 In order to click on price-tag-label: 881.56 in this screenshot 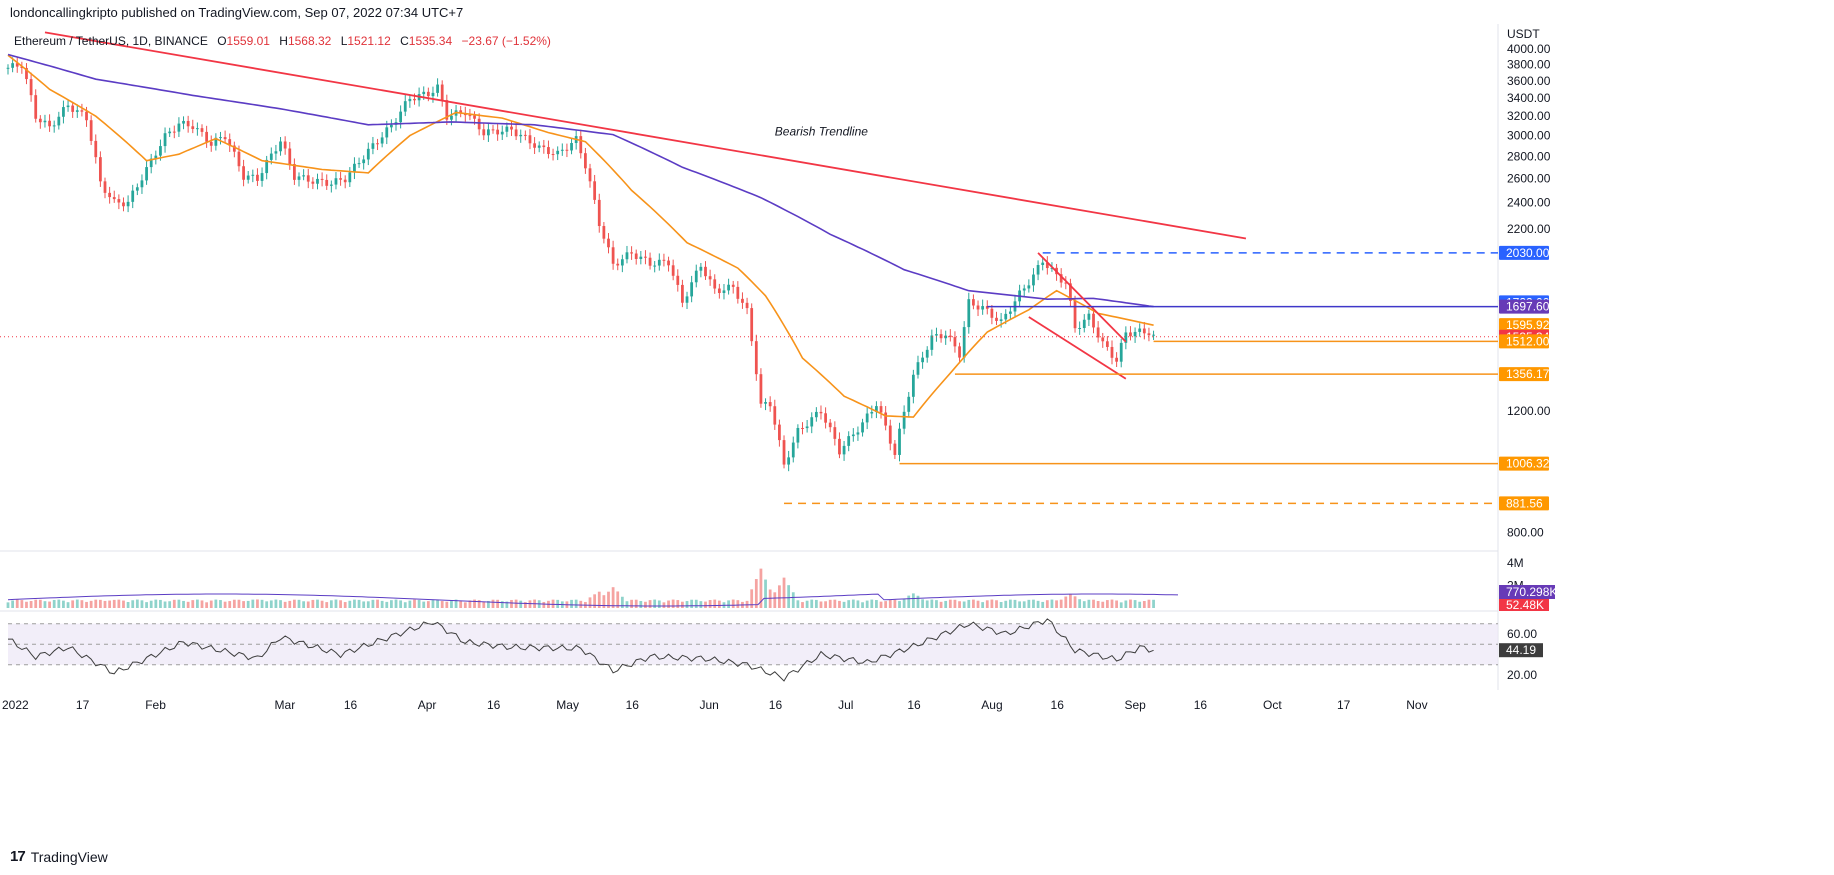, I will do `click(1524, 503)`.